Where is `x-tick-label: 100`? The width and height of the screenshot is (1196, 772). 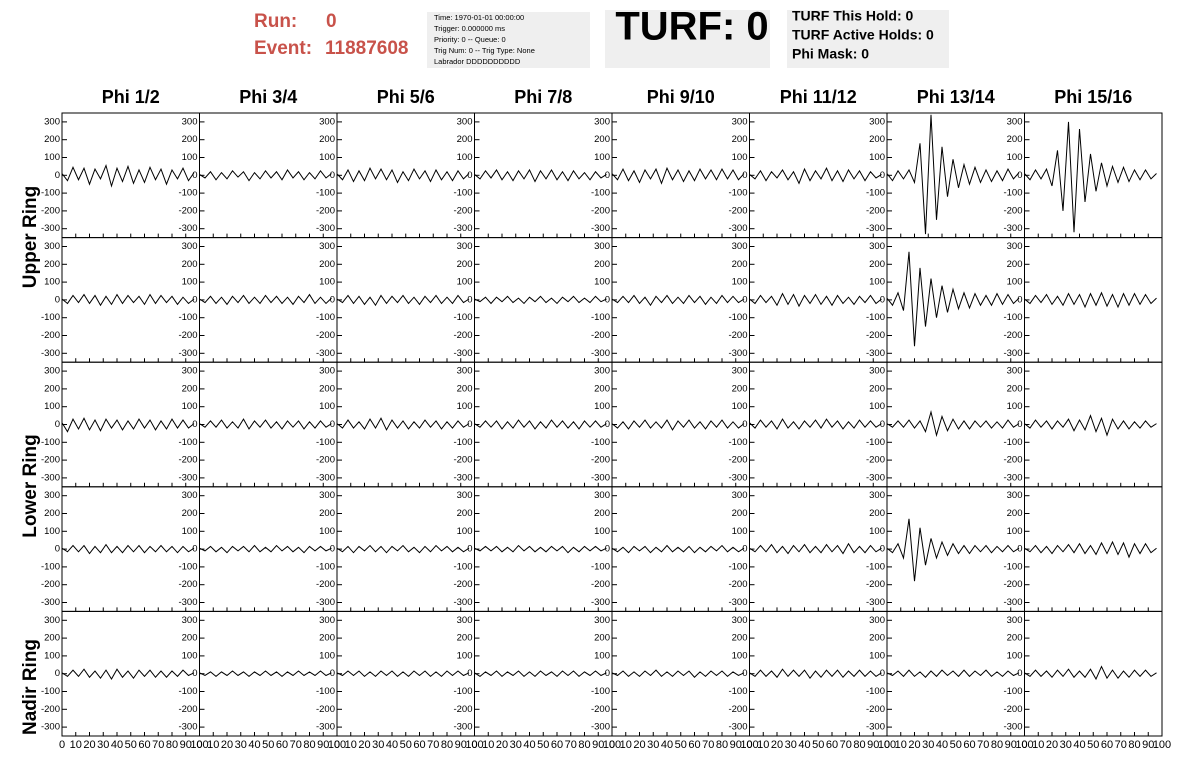 x-tick-label: 100 is located at coordinates (474, 745).